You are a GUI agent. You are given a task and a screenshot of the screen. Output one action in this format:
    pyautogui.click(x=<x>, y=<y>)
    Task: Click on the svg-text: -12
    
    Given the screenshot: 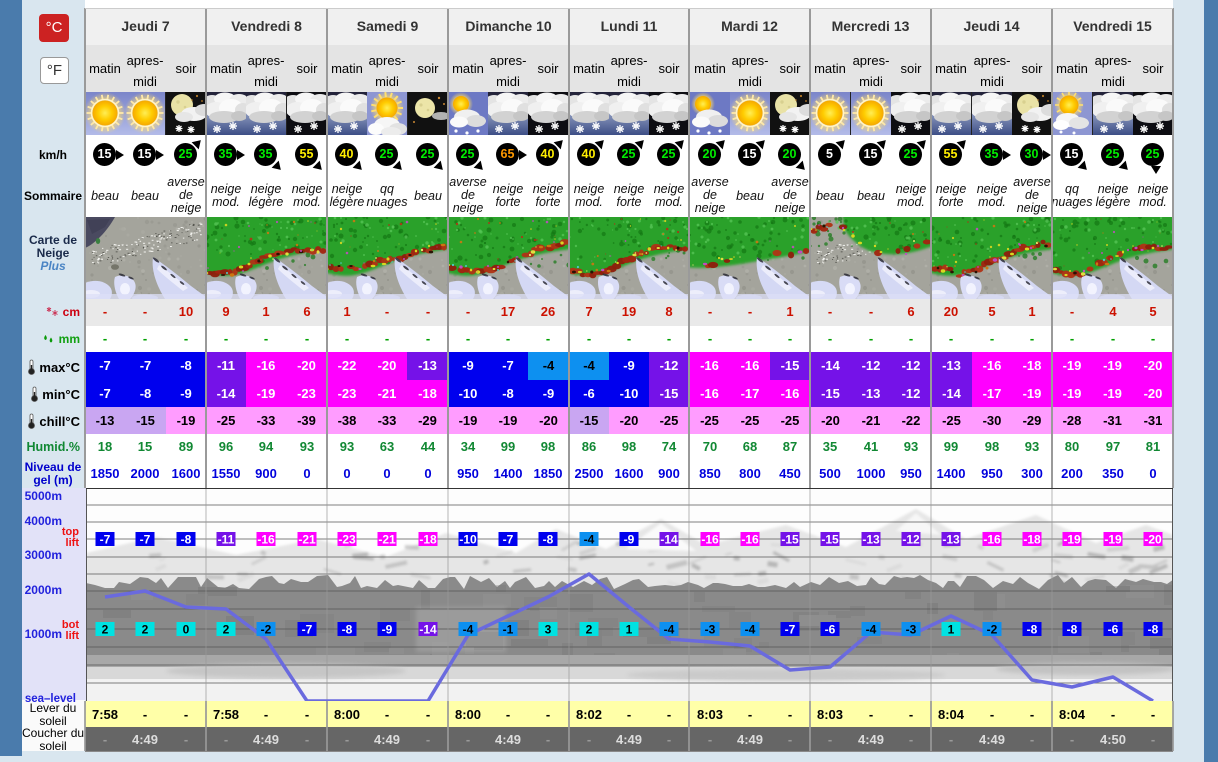 What is the action you would take?
    pyautogui.click(x=911, y=540)
    